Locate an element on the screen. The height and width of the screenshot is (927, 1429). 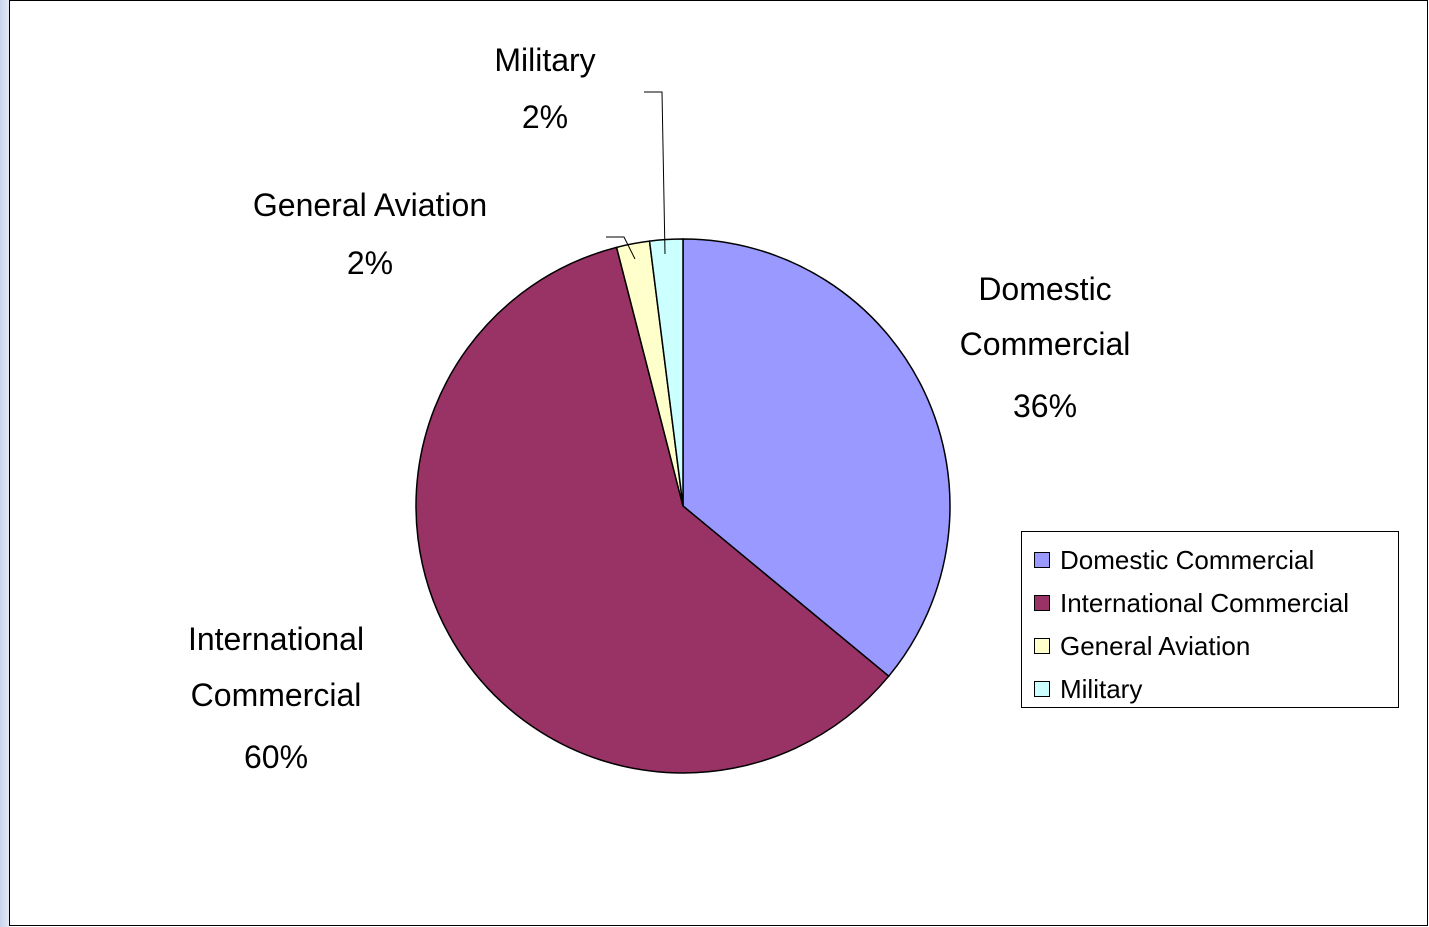
data-label-domestic-commercial-line-3: 36% is located at coordinates (1045, 406).